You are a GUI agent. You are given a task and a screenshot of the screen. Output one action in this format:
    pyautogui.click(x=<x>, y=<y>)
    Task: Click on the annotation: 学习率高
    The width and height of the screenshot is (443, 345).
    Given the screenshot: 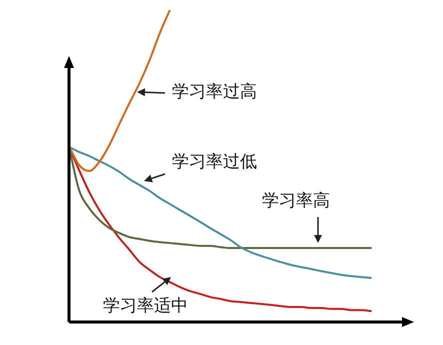 What is the action you would take?
    pyautogui.click(x=296, y=201)
    